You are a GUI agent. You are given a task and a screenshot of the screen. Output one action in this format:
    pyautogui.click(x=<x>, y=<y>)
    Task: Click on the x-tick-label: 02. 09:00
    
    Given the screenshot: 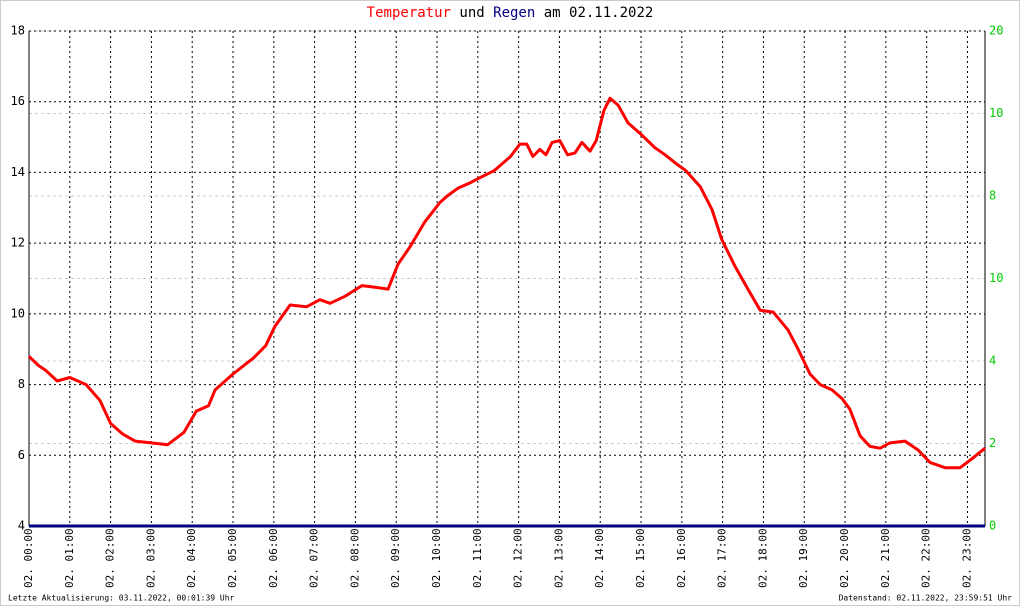 What is the action you would take?
    pyautogui.click(x=395, y=558)
    